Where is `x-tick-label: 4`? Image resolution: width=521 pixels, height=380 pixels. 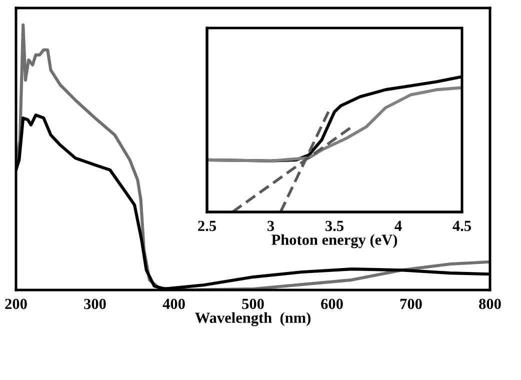
x-tick-label: 4 is located at coordinates (398, 225).